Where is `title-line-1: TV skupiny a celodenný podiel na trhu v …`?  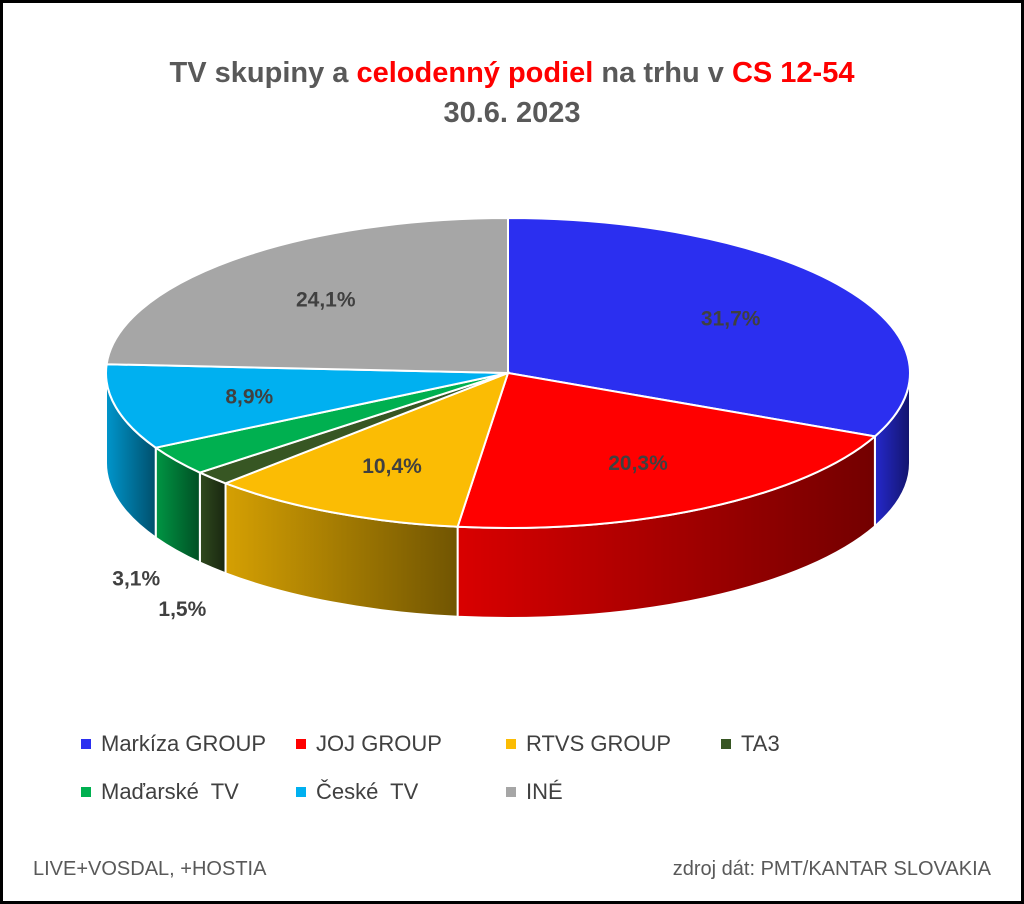 title-line-1: TV skupiny a celodenný podiel na trhu v … is located at coordinates (512, 73).